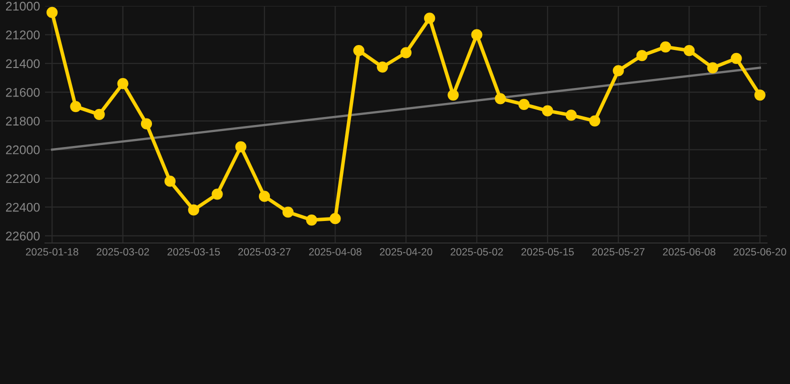 The image size is (790, 384). Describe the element at coordinates (335, 252) in the screenshot. I see `x-tick-label: 2025-04-08` at that location.